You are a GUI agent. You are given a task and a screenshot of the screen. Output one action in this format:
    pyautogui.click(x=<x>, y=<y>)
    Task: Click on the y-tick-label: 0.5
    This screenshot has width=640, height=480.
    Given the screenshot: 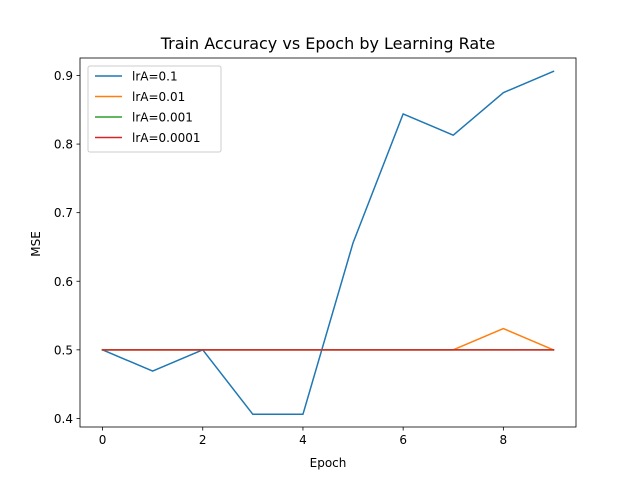 What is the action you would take?
    pyautogui.click(x=63, y=350)
    